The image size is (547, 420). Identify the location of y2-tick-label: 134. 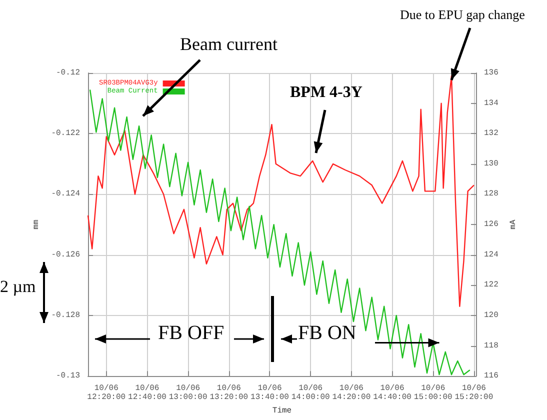
(491, 103).